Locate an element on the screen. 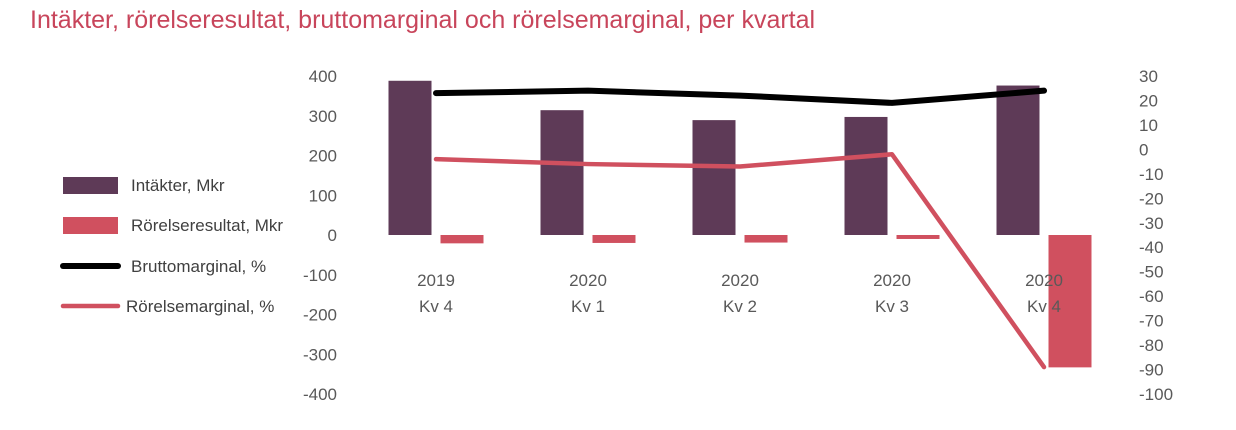 This screenshot has width=1236, height=430. left-tick-label: 200 is located at coordinates (323, 156).